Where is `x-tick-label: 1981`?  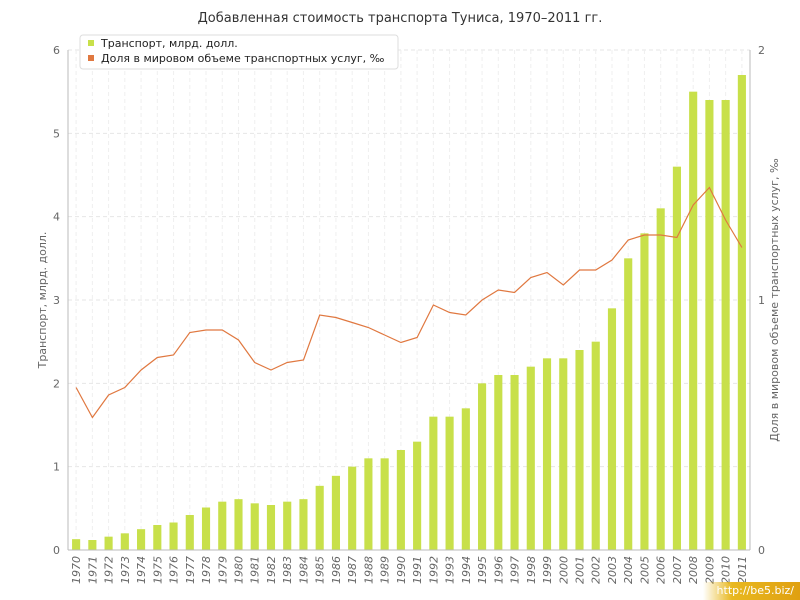 x-tick-label: 1981 is located at coordinates (255, 570).